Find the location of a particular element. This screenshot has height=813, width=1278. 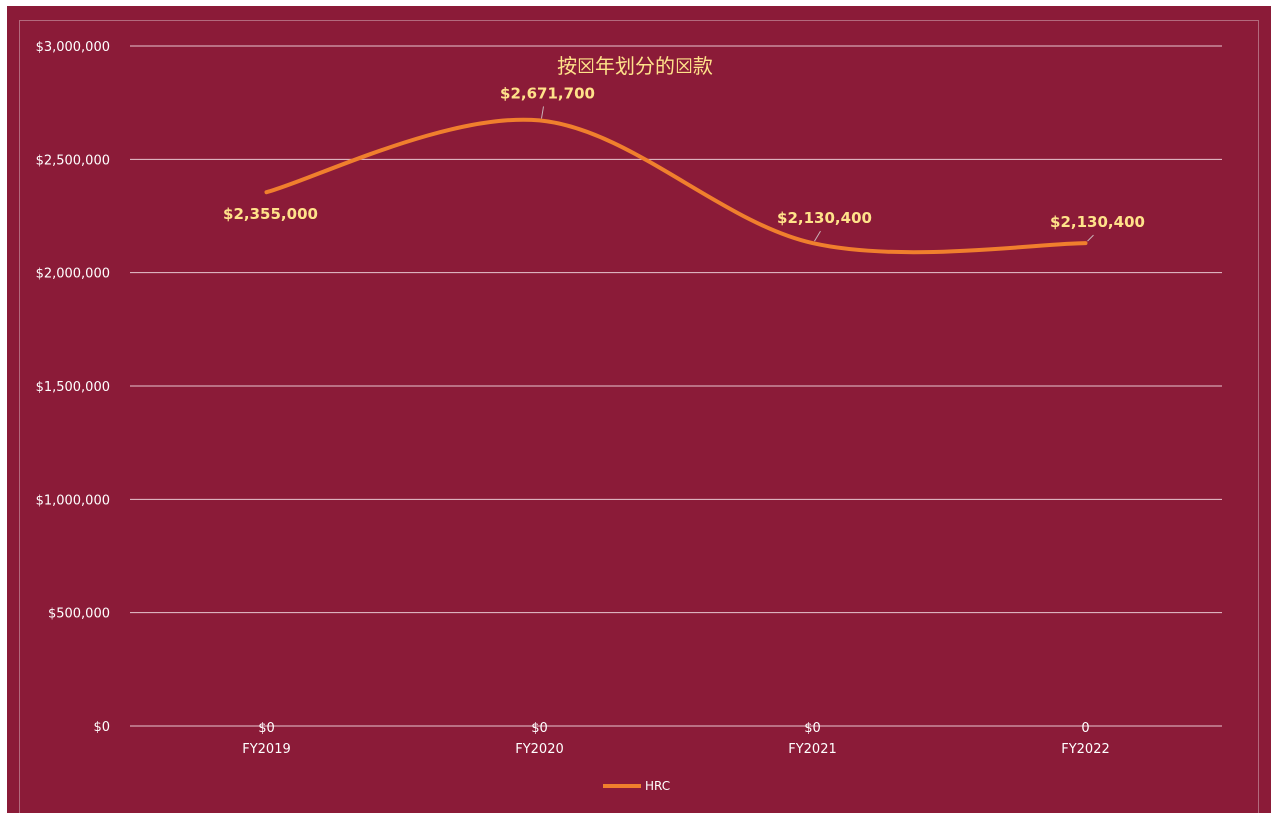

chart-title: 按☒年划分的☒款 is located at coordinates (635, 66).